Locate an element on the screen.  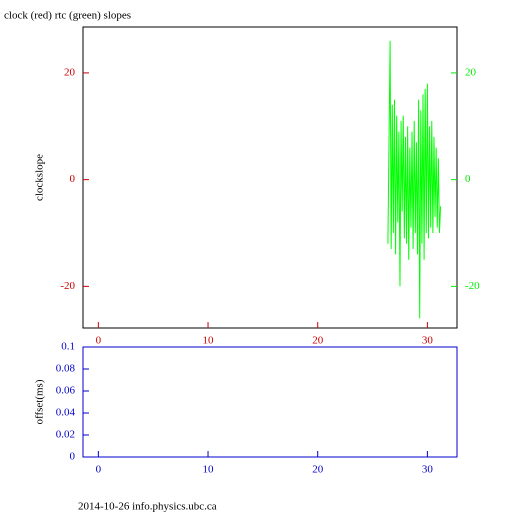
y-tick-label: 20 is located at coordinates (70, 72).